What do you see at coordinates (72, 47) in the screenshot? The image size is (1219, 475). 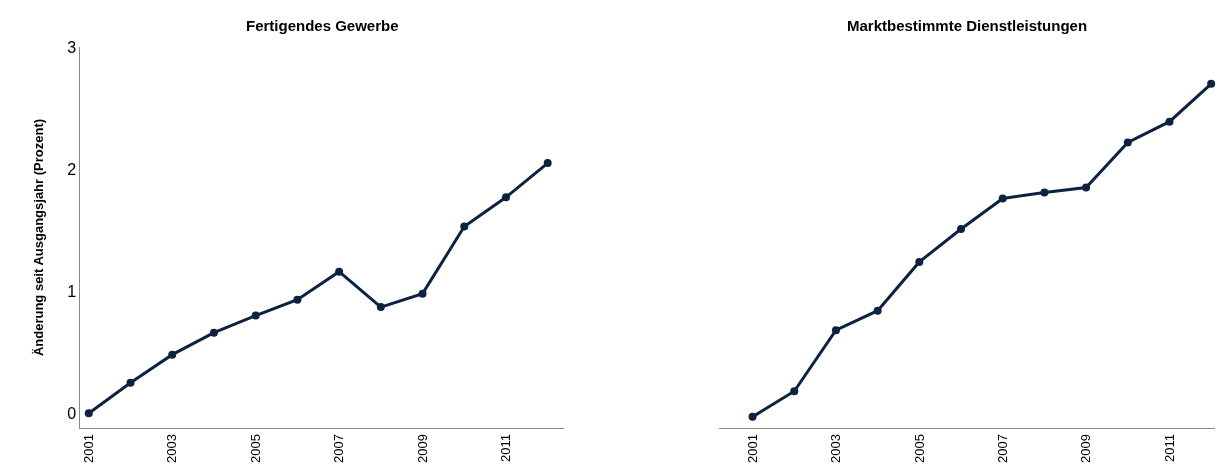 I see `y-tick-label: 3` at bounding box center [72, 47].